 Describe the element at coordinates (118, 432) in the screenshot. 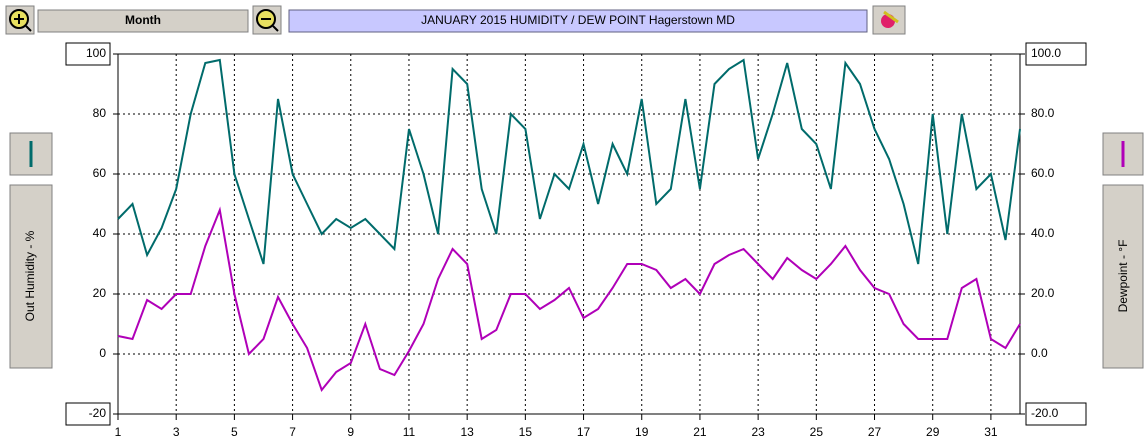

I see `x-tick-label: 1` at that location.